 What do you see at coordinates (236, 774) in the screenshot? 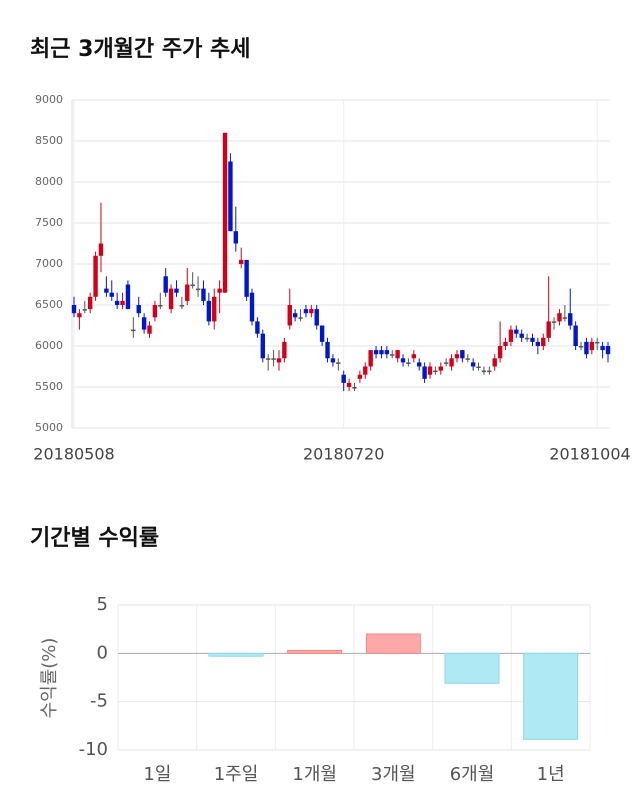
I see `x-tick-label: 1주일` at bounding box center [236, 774].